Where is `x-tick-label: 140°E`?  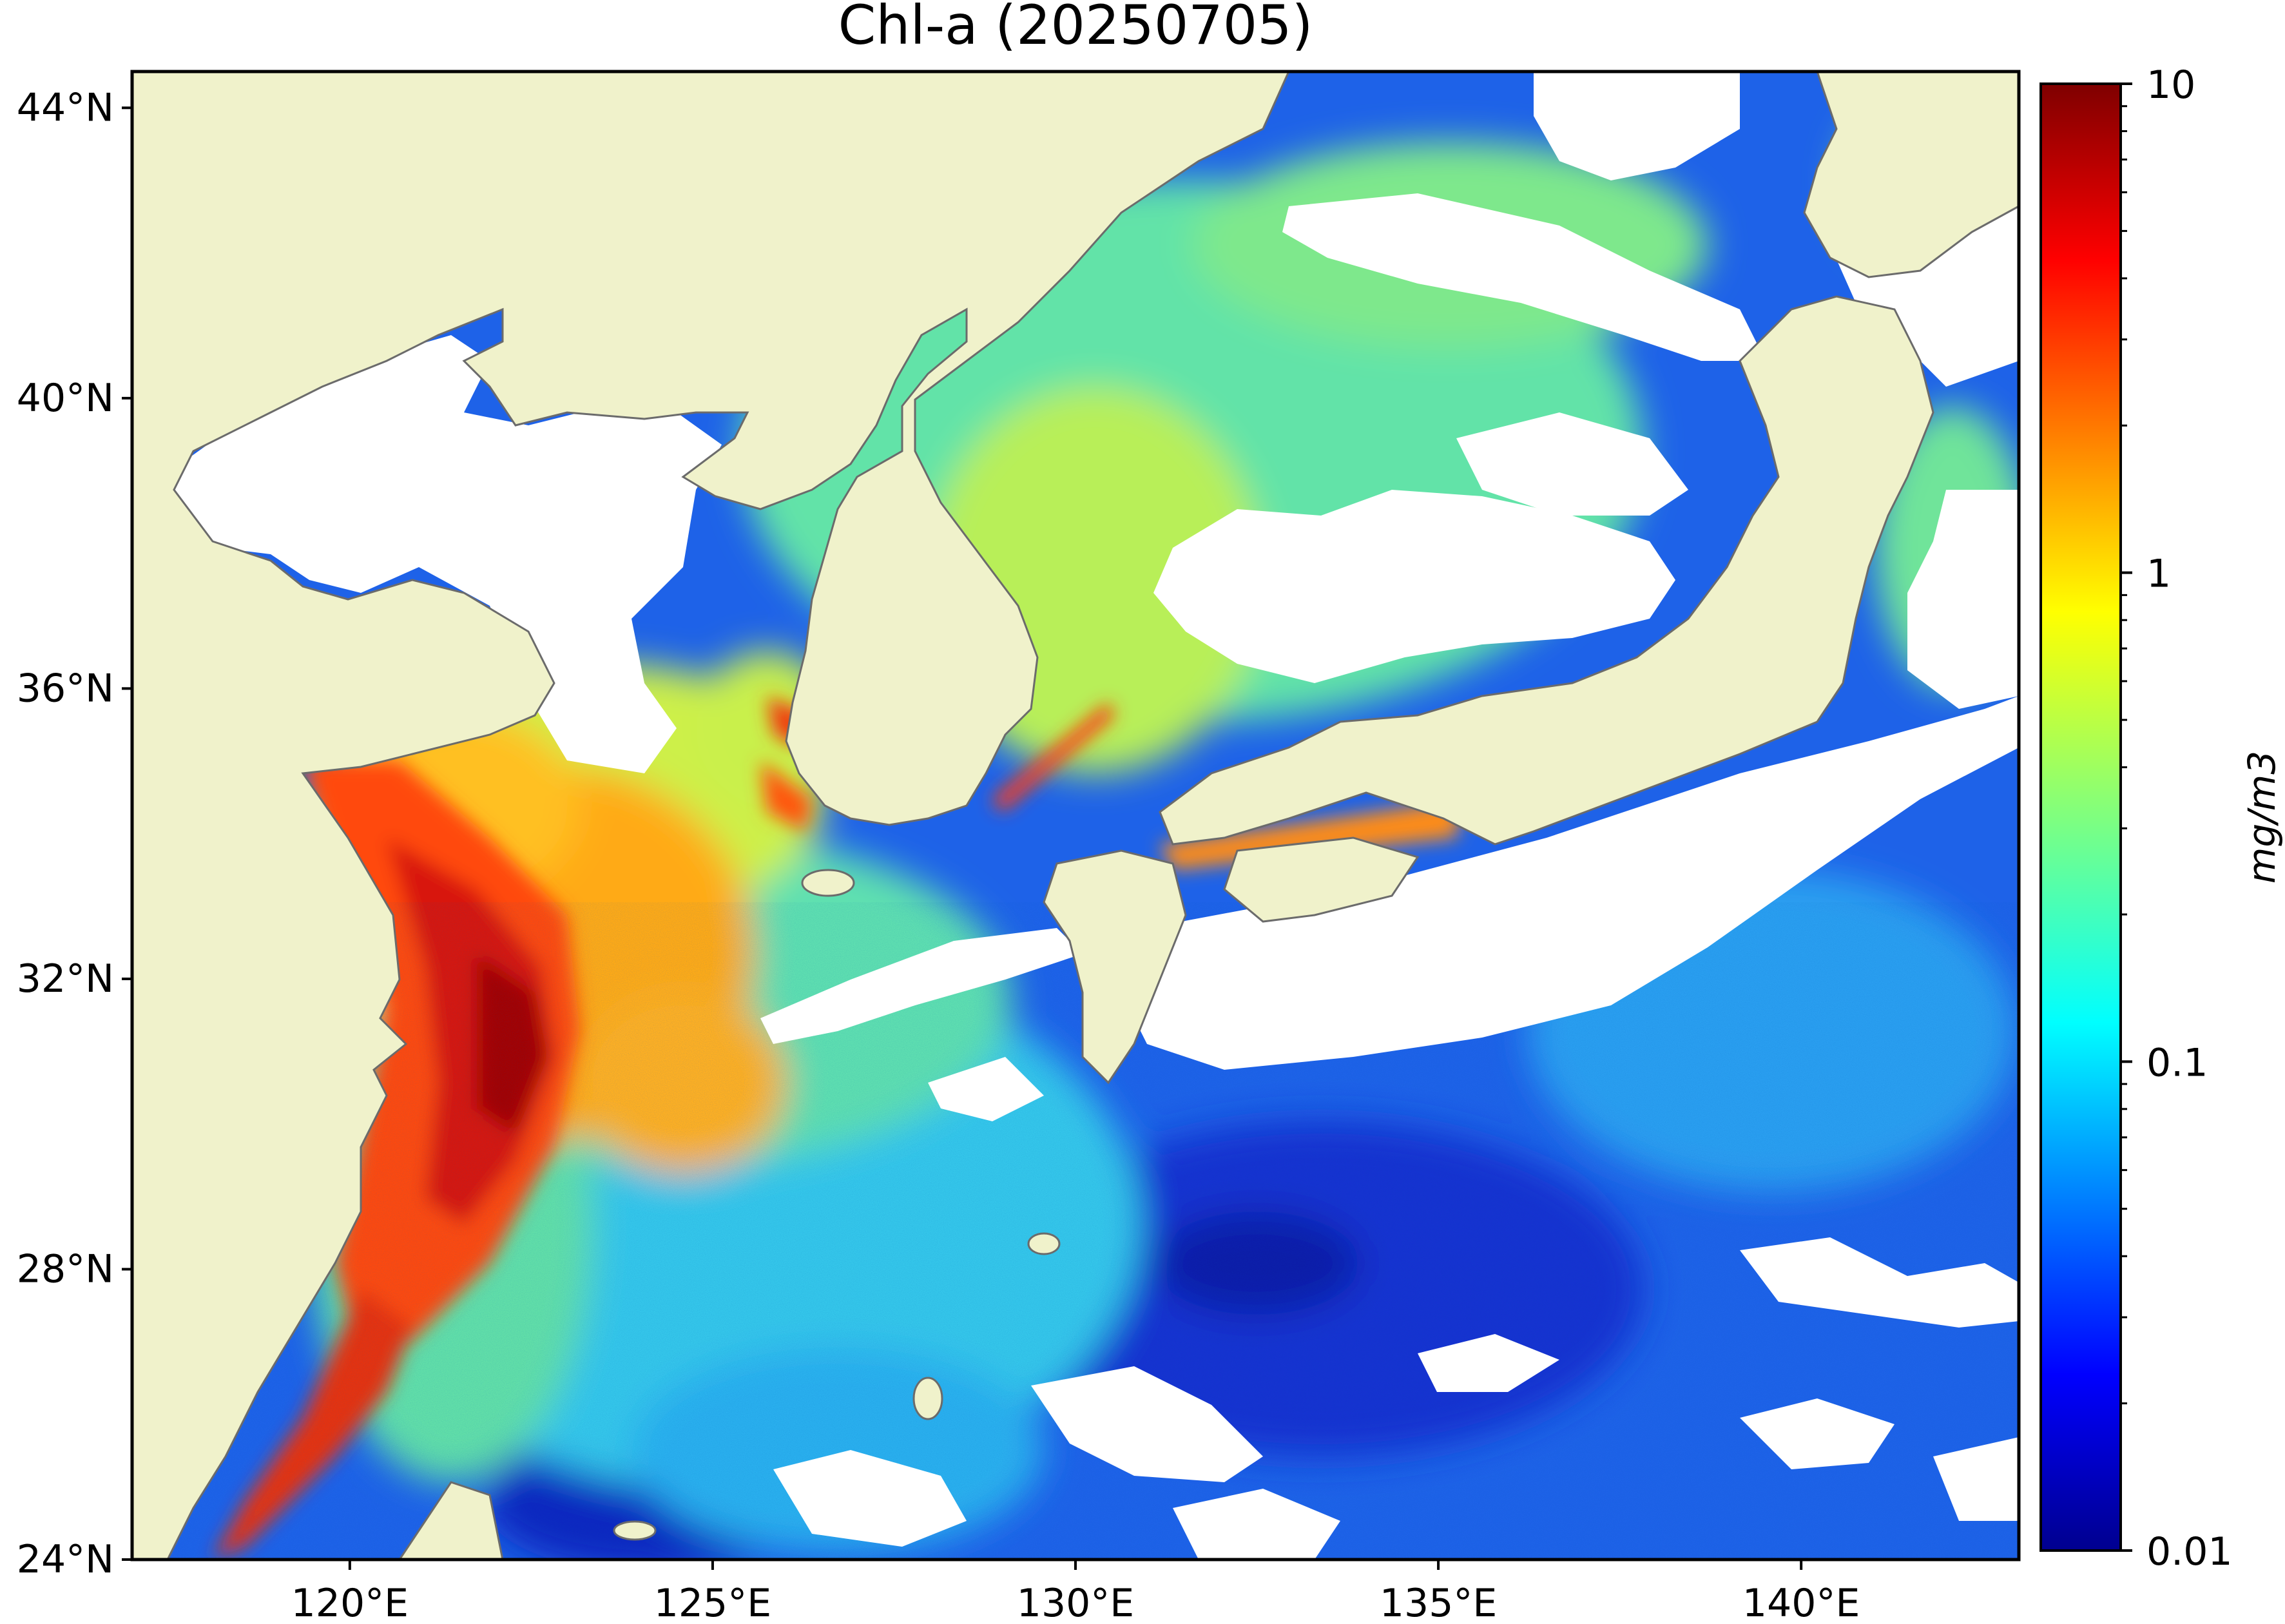
x-tick-label: 140°E is located at coordinates (1801, 1603).